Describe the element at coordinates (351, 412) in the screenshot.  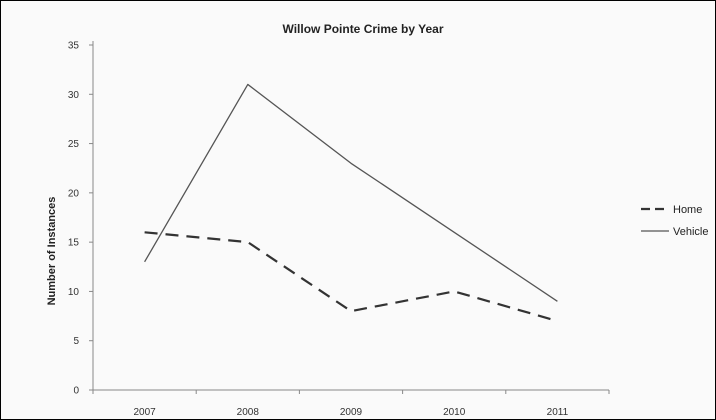
I see `x-tick-label: 2009` at that location.